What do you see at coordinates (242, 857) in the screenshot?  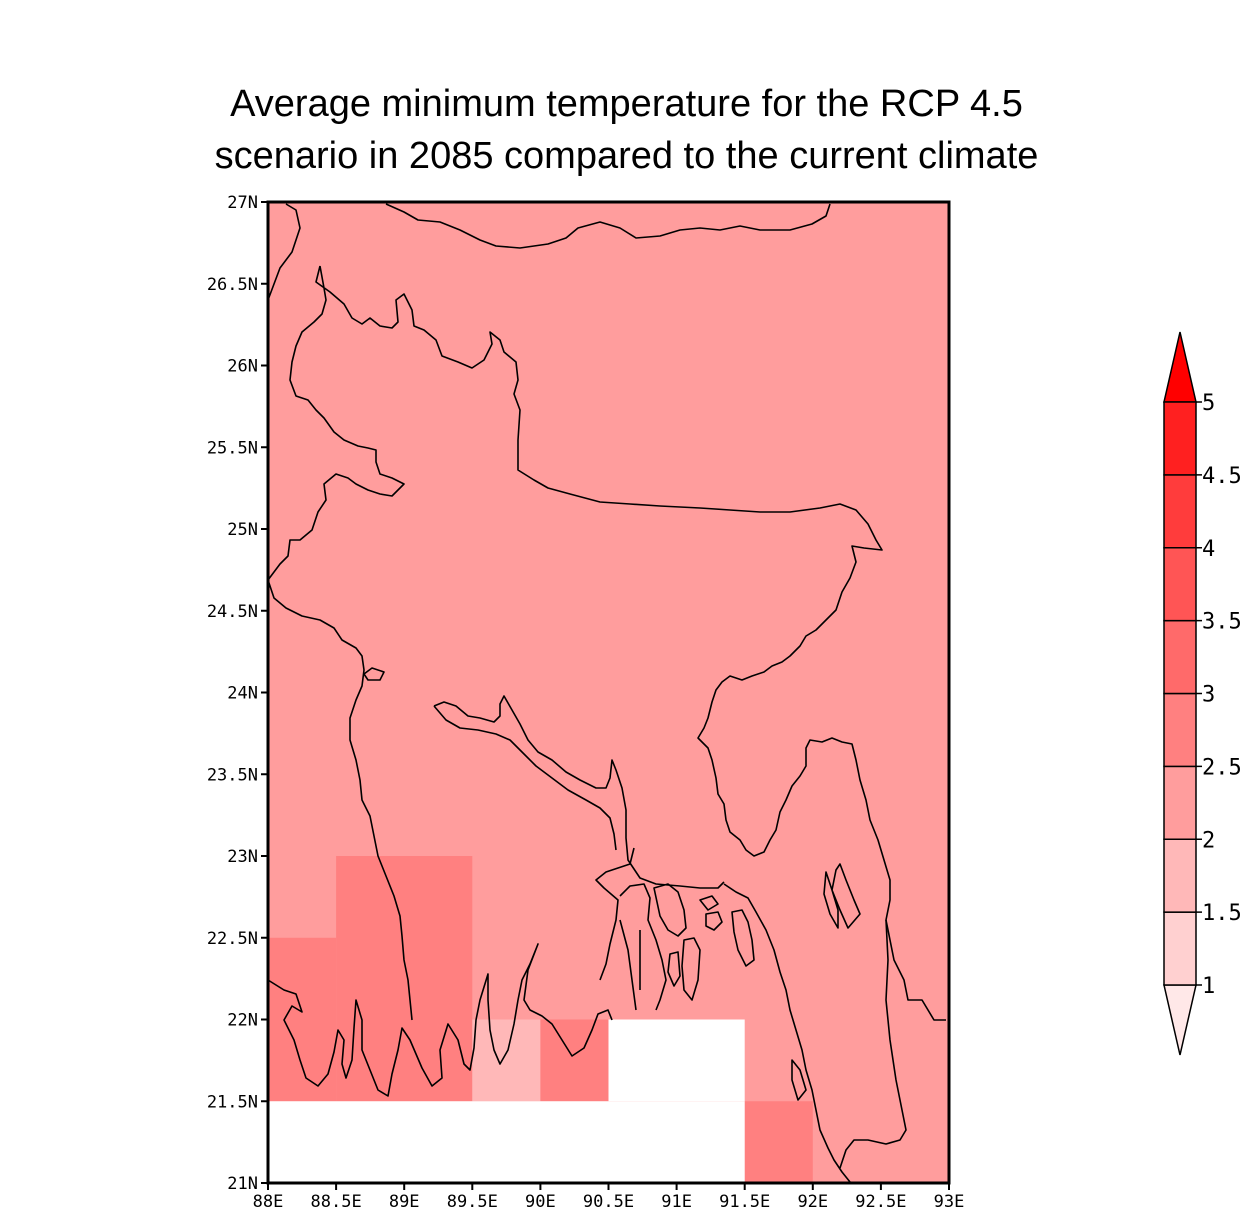 I see `lat-tick-label: 23N` at bounding box center [242, 857].